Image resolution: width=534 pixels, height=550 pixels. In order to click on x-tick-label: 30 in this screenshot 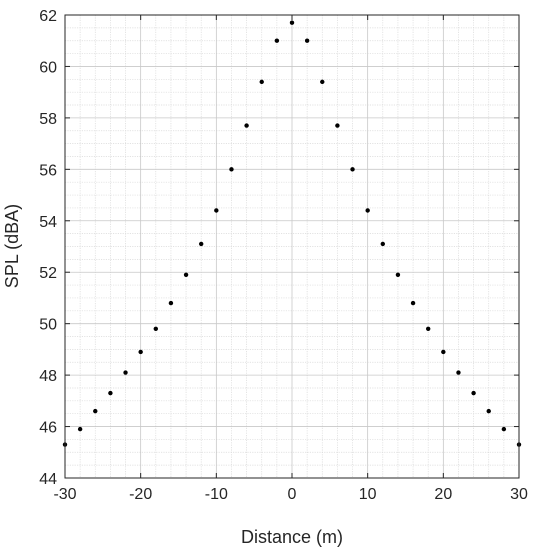, I will do `click(519, 494)`.